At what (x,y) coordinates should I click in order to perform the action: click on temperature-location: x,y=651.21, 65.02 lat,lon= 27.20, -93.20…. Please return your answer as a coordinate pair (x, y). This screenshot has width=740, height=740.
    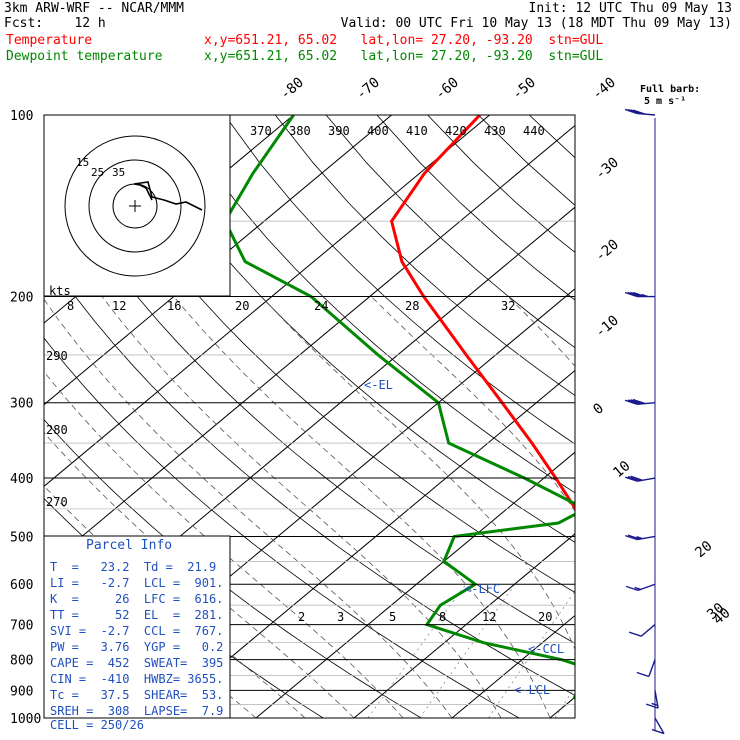
    Looking at the image, I should click on (404, 40).